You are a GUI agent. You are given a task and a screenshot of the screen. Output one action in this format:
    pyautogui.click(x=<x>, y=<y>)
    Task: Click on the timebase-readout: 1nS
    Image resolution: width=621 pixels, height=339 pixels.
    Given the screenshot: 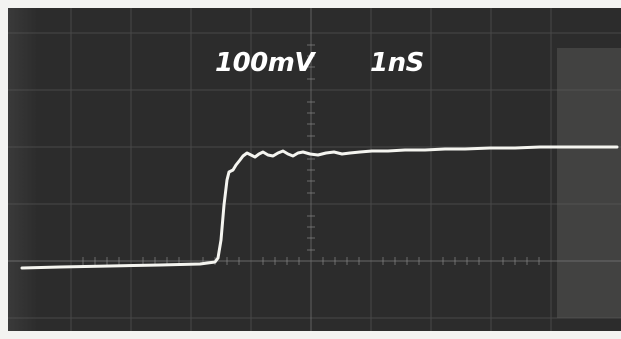 What is the action you would take?
    pyautogui.click(x=397, y=63)
    